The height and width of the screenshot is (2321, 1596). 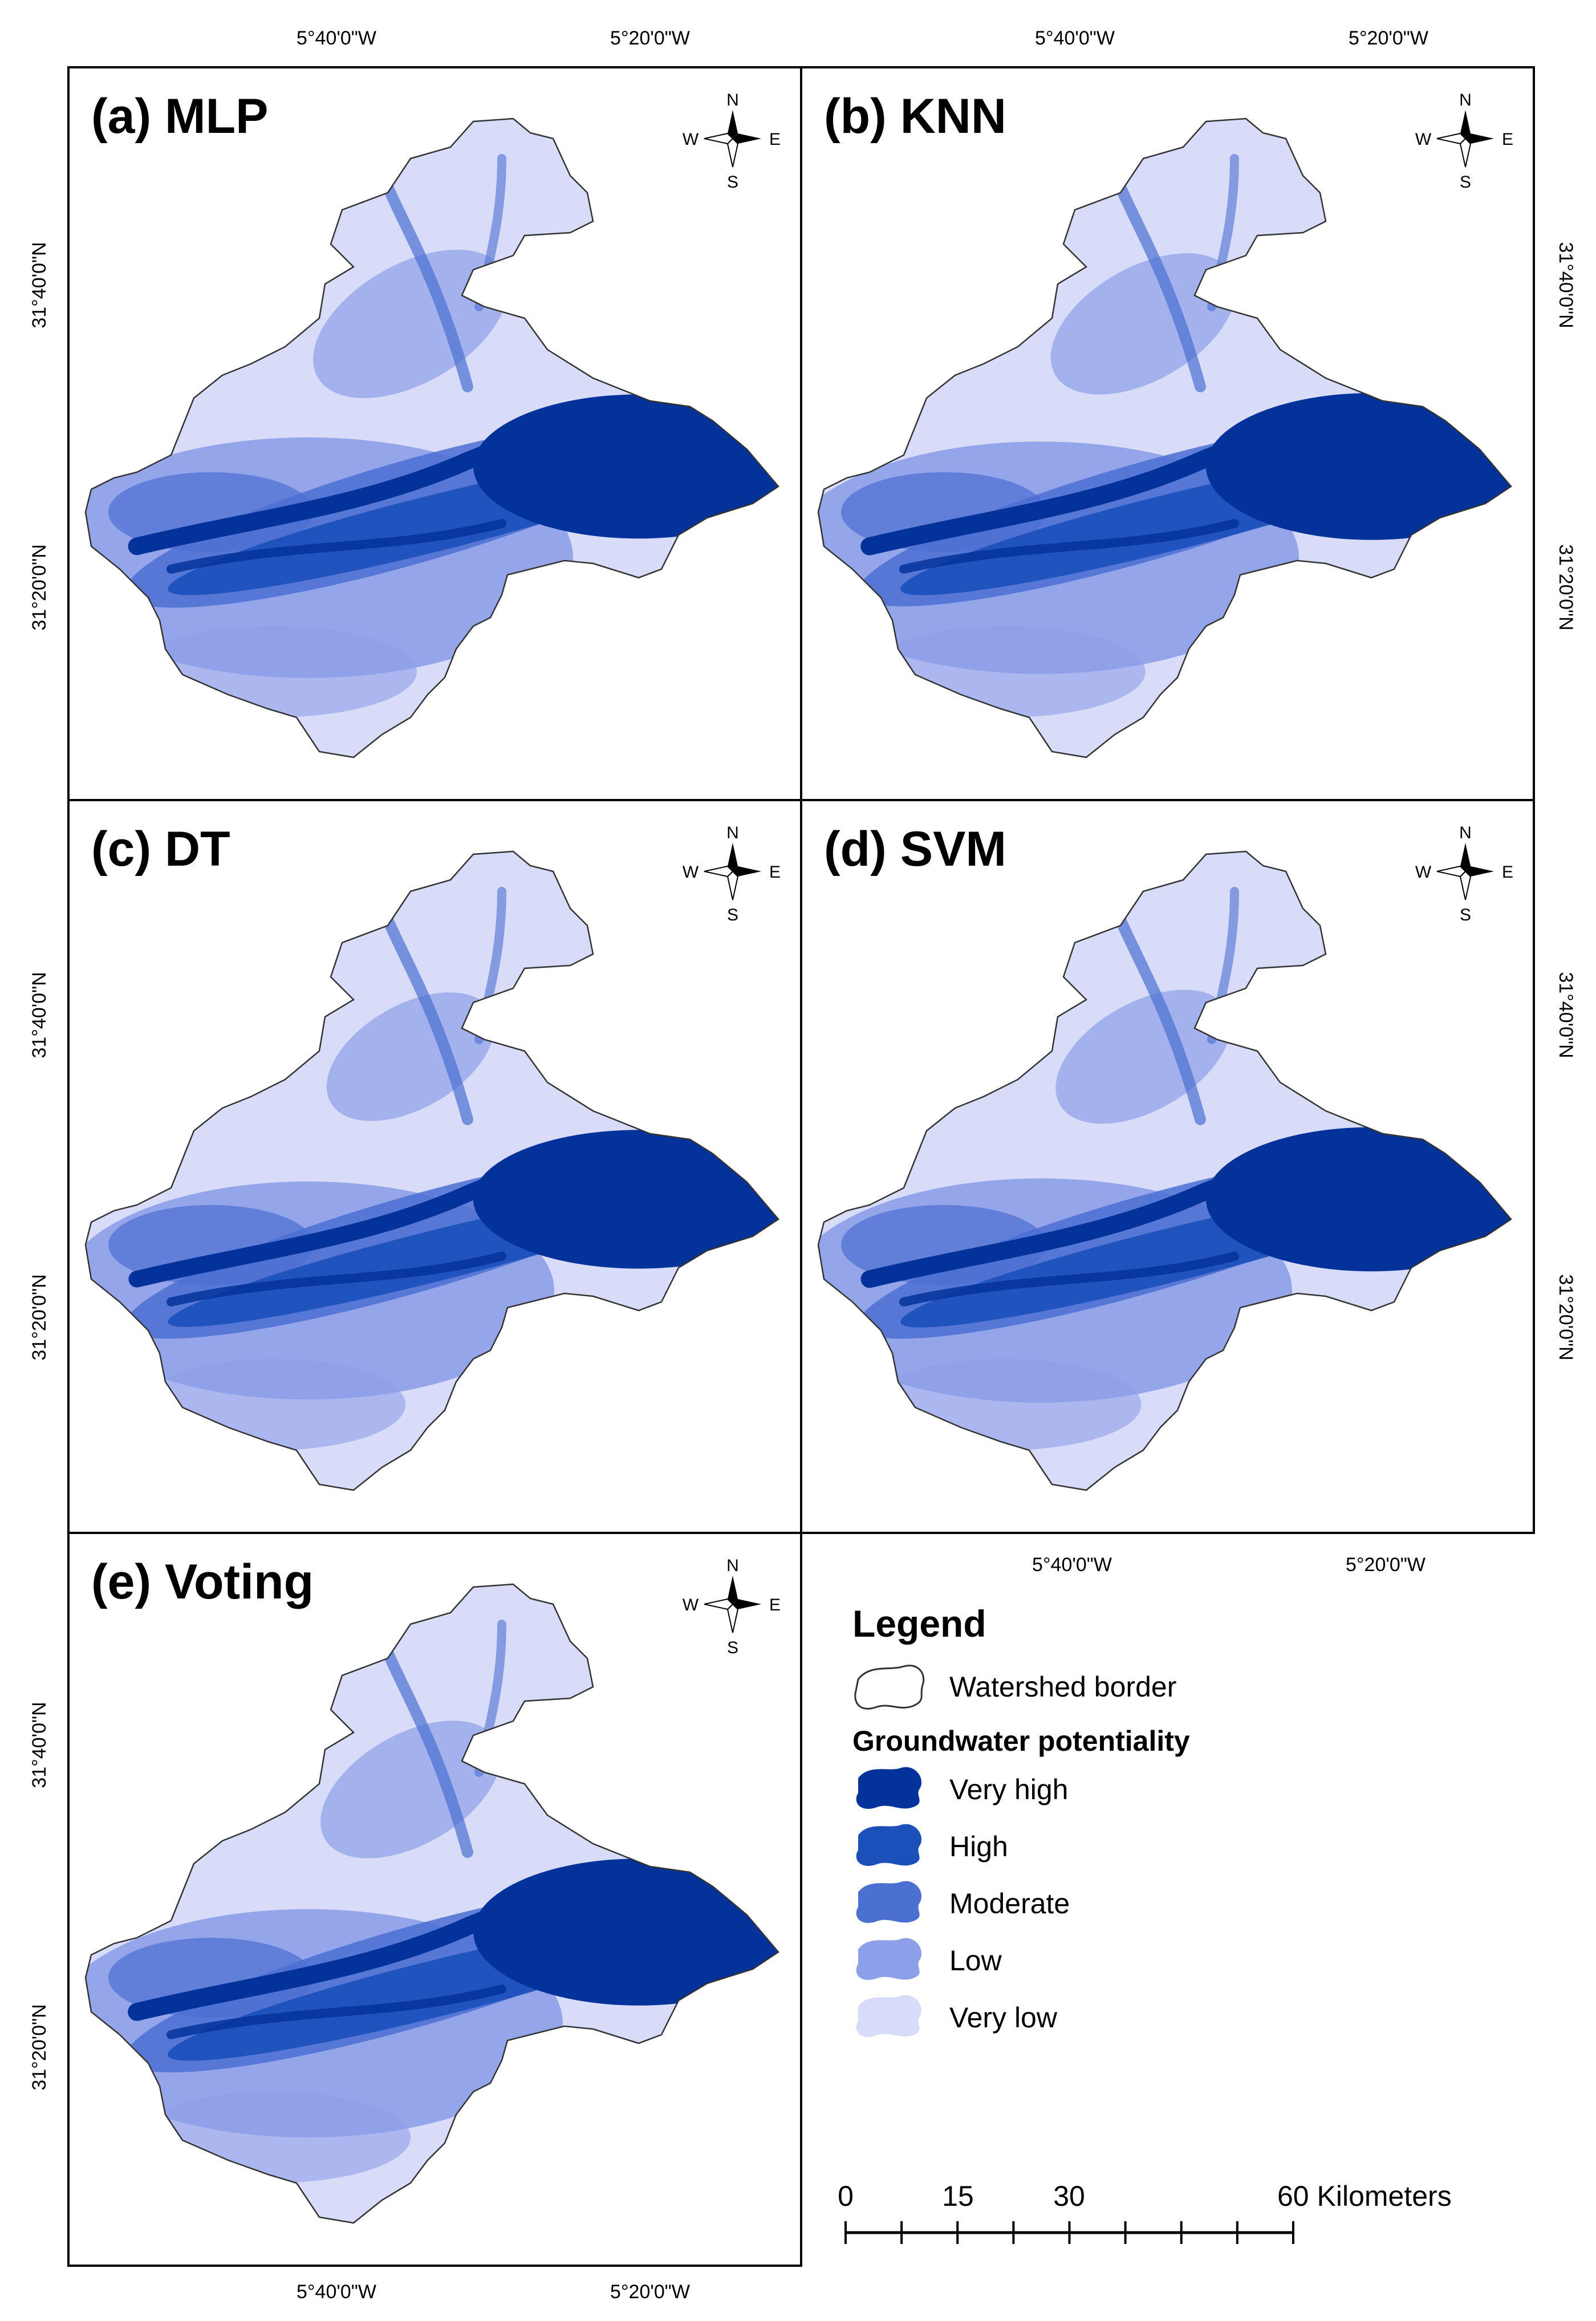 What do you see at coordinates (1072, 1565) in the screenshot?
I see `bottom-lon-left-d: 5°40'0"W` at bounding box center [1072, 1565].